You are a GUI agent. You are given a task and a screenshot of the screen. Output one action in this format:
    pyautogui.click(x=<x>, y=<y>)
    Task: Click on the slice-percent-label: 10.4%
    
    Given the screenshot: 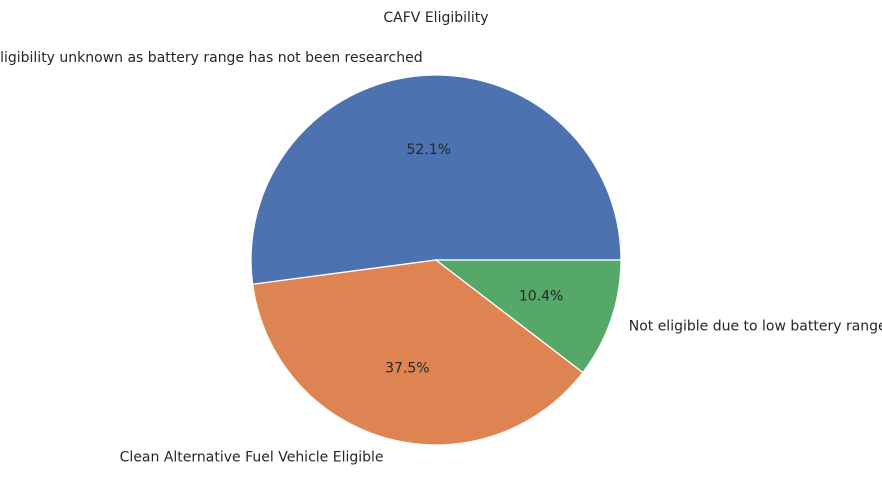 What is the action you would take?
    pyautogui.click(x=541, y=297)
    